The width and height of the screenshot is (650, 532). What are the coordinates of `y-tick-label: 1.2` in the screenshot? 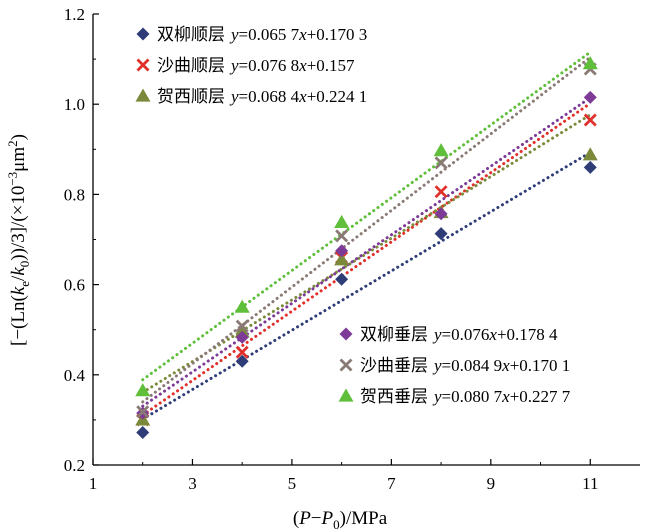 It's located at (74, 14).